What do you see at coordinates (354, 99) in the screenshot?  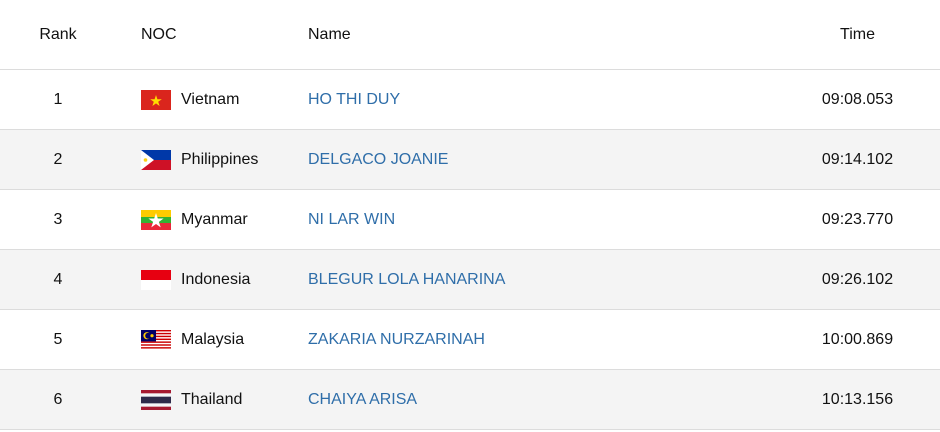 I see `athlete-name: HO THI DUY` at bounding box center [354, 99].